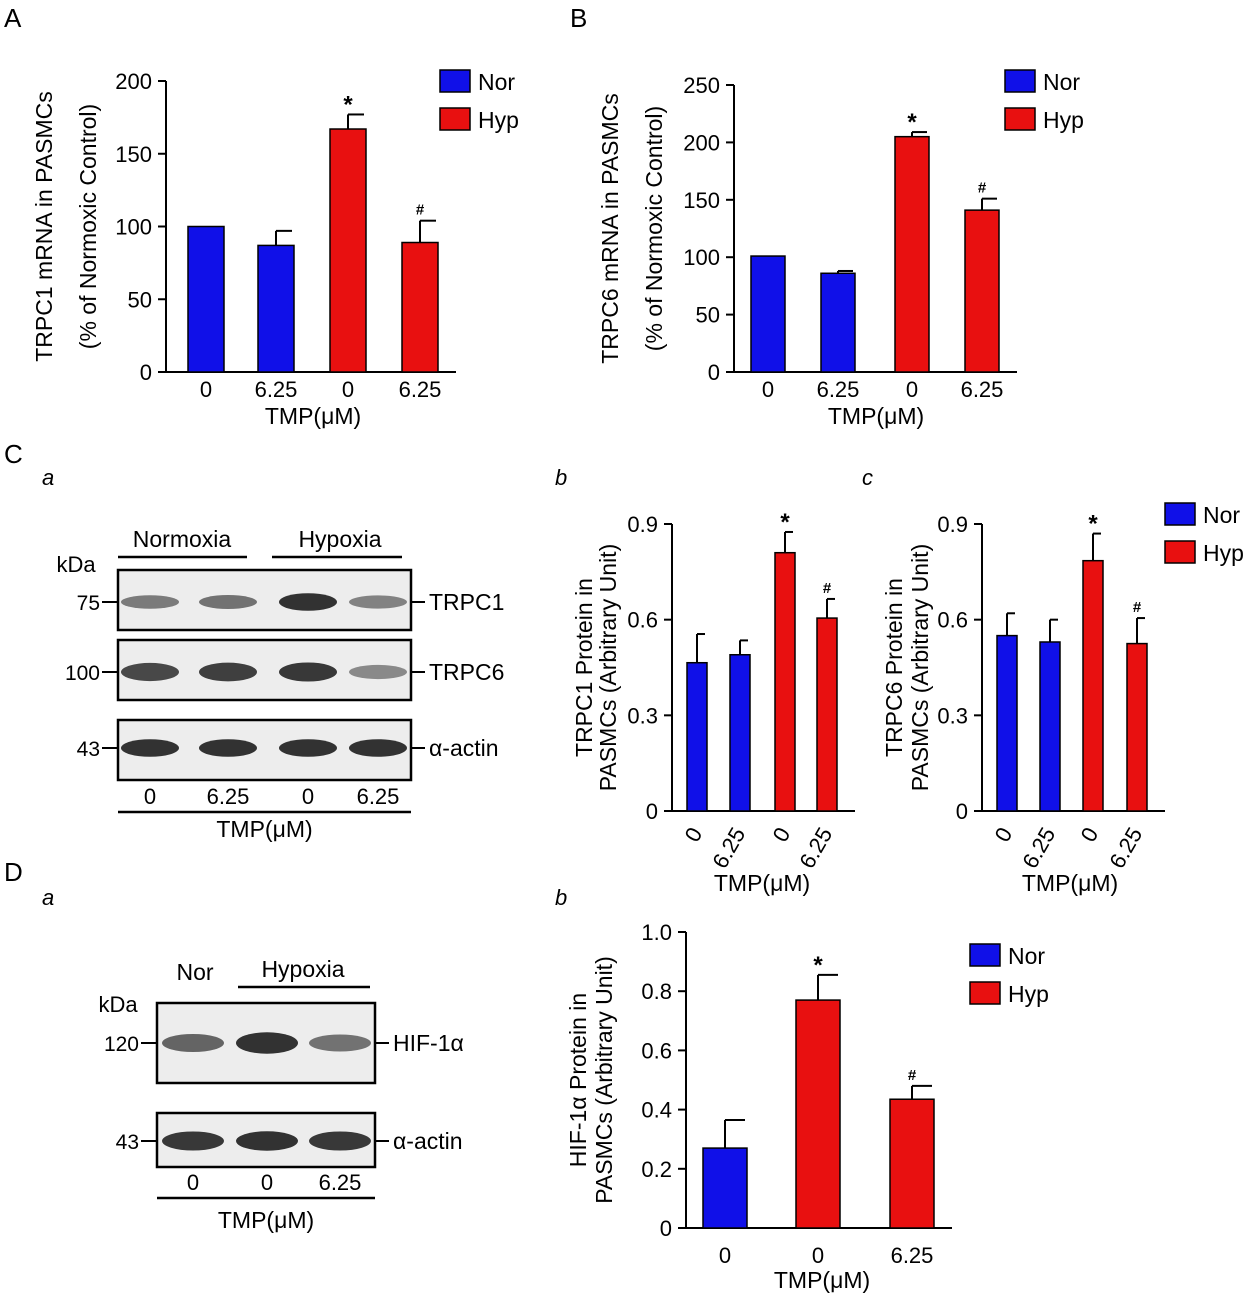  Describe the element at coordinates (121, 1044) in the screenshot. I see `marker-label: 120` at that location.